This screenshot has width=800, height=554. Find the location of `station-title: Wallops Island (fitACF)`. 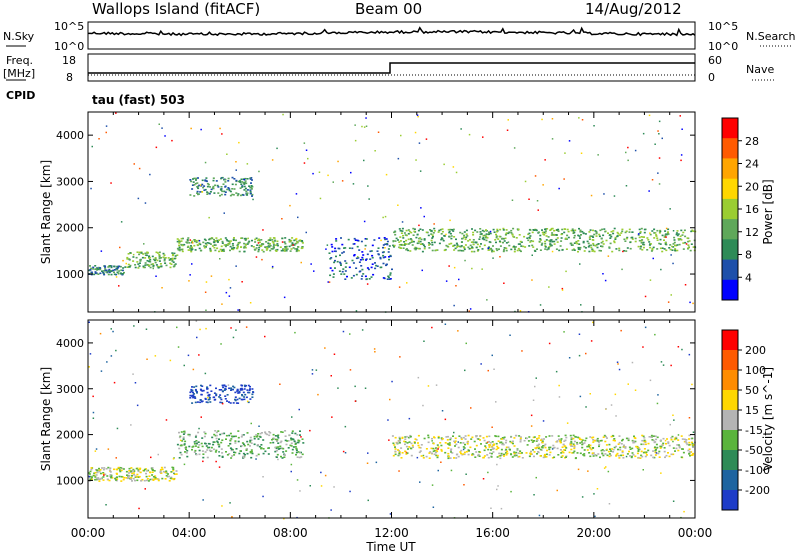

station-title: Wallops Island (fitACF) is located at coordinates (176, 9).